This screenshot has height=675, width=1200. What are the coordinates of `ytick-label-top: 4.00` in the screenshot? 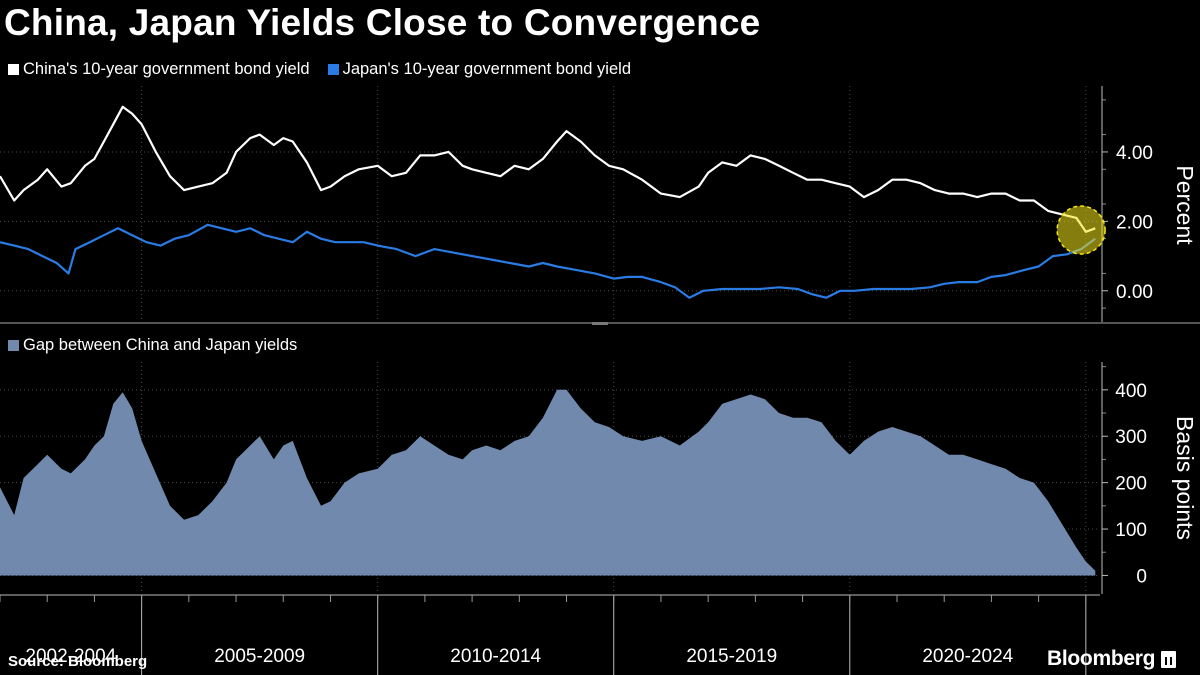 It's located at (1134, 153).